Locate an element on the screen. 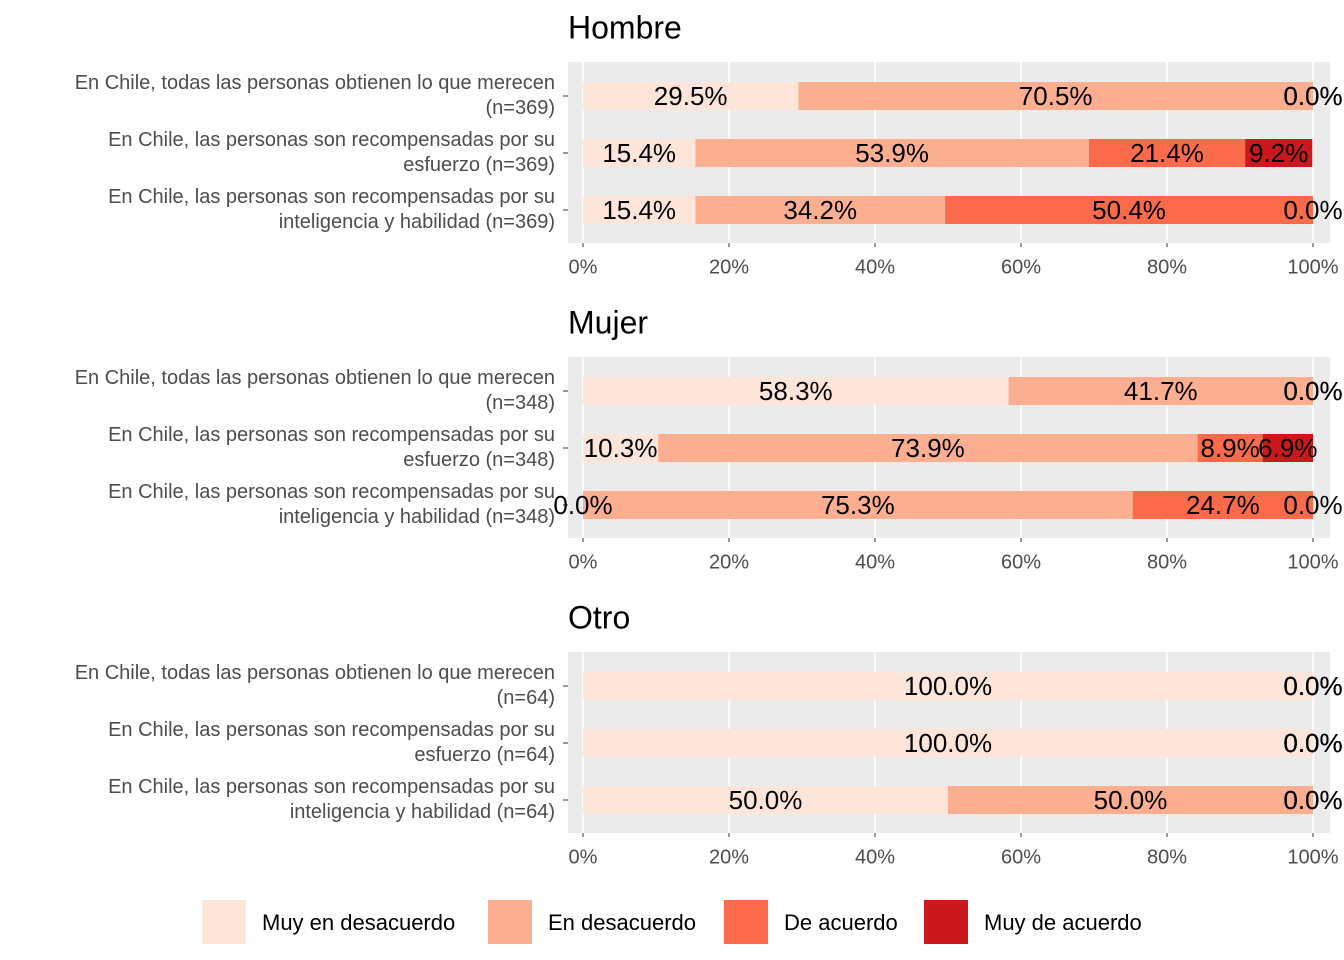 The image size is (1344, 960). value-label: 10.3% is located at coordinates (621, 448).